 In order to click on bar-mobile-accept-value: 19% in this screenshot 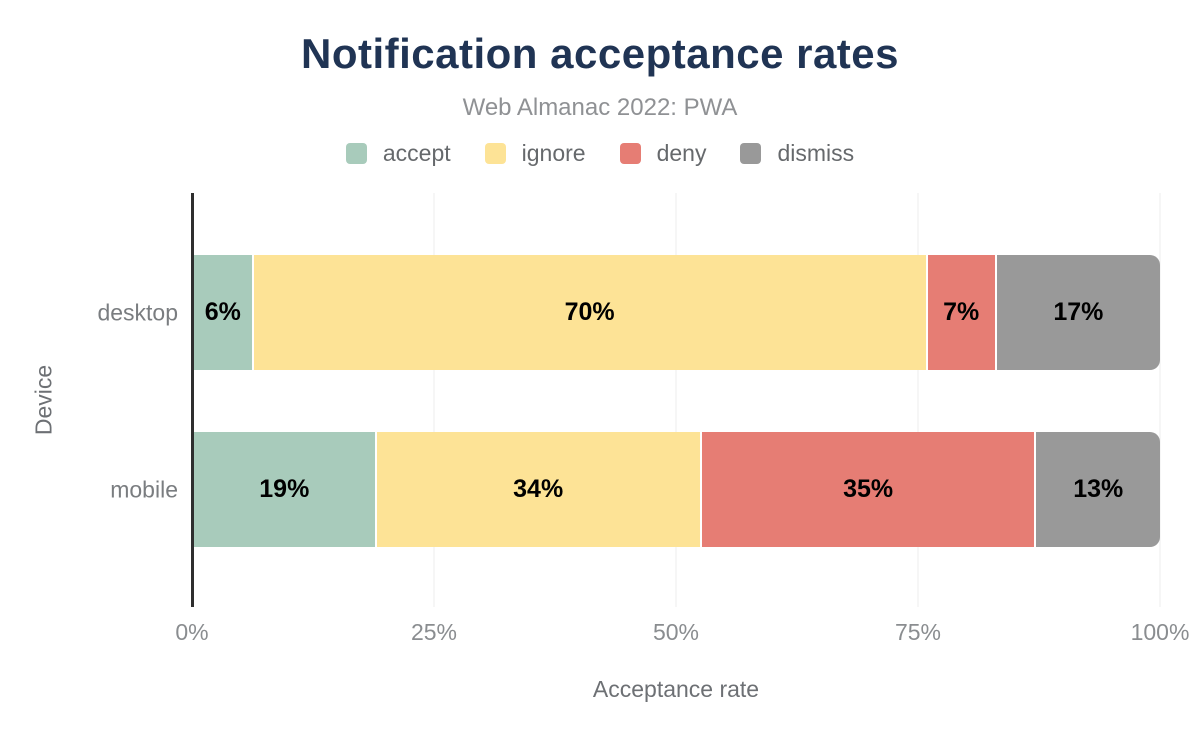, I will do `click(284, 489)`.